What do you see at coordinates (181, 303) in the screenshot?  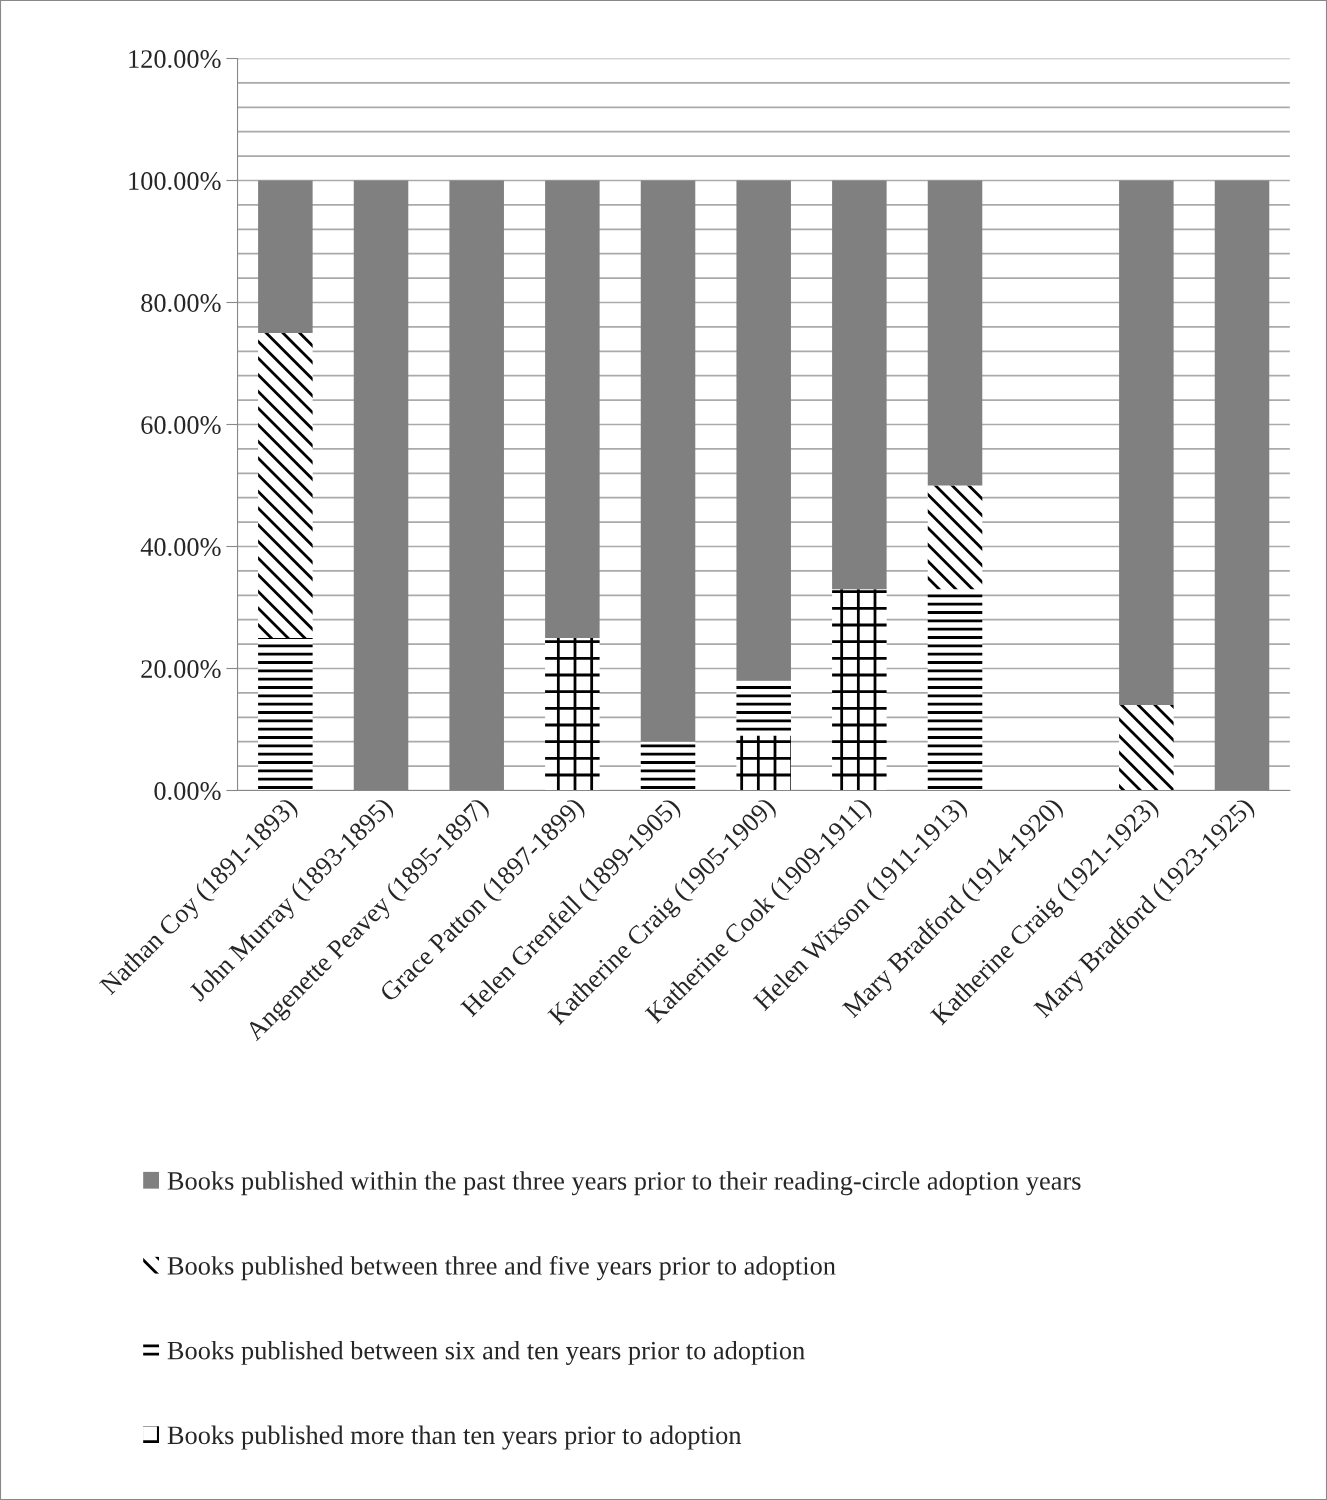 I see `y-tick-label: 80.00%` at bounding box center [181, 303].